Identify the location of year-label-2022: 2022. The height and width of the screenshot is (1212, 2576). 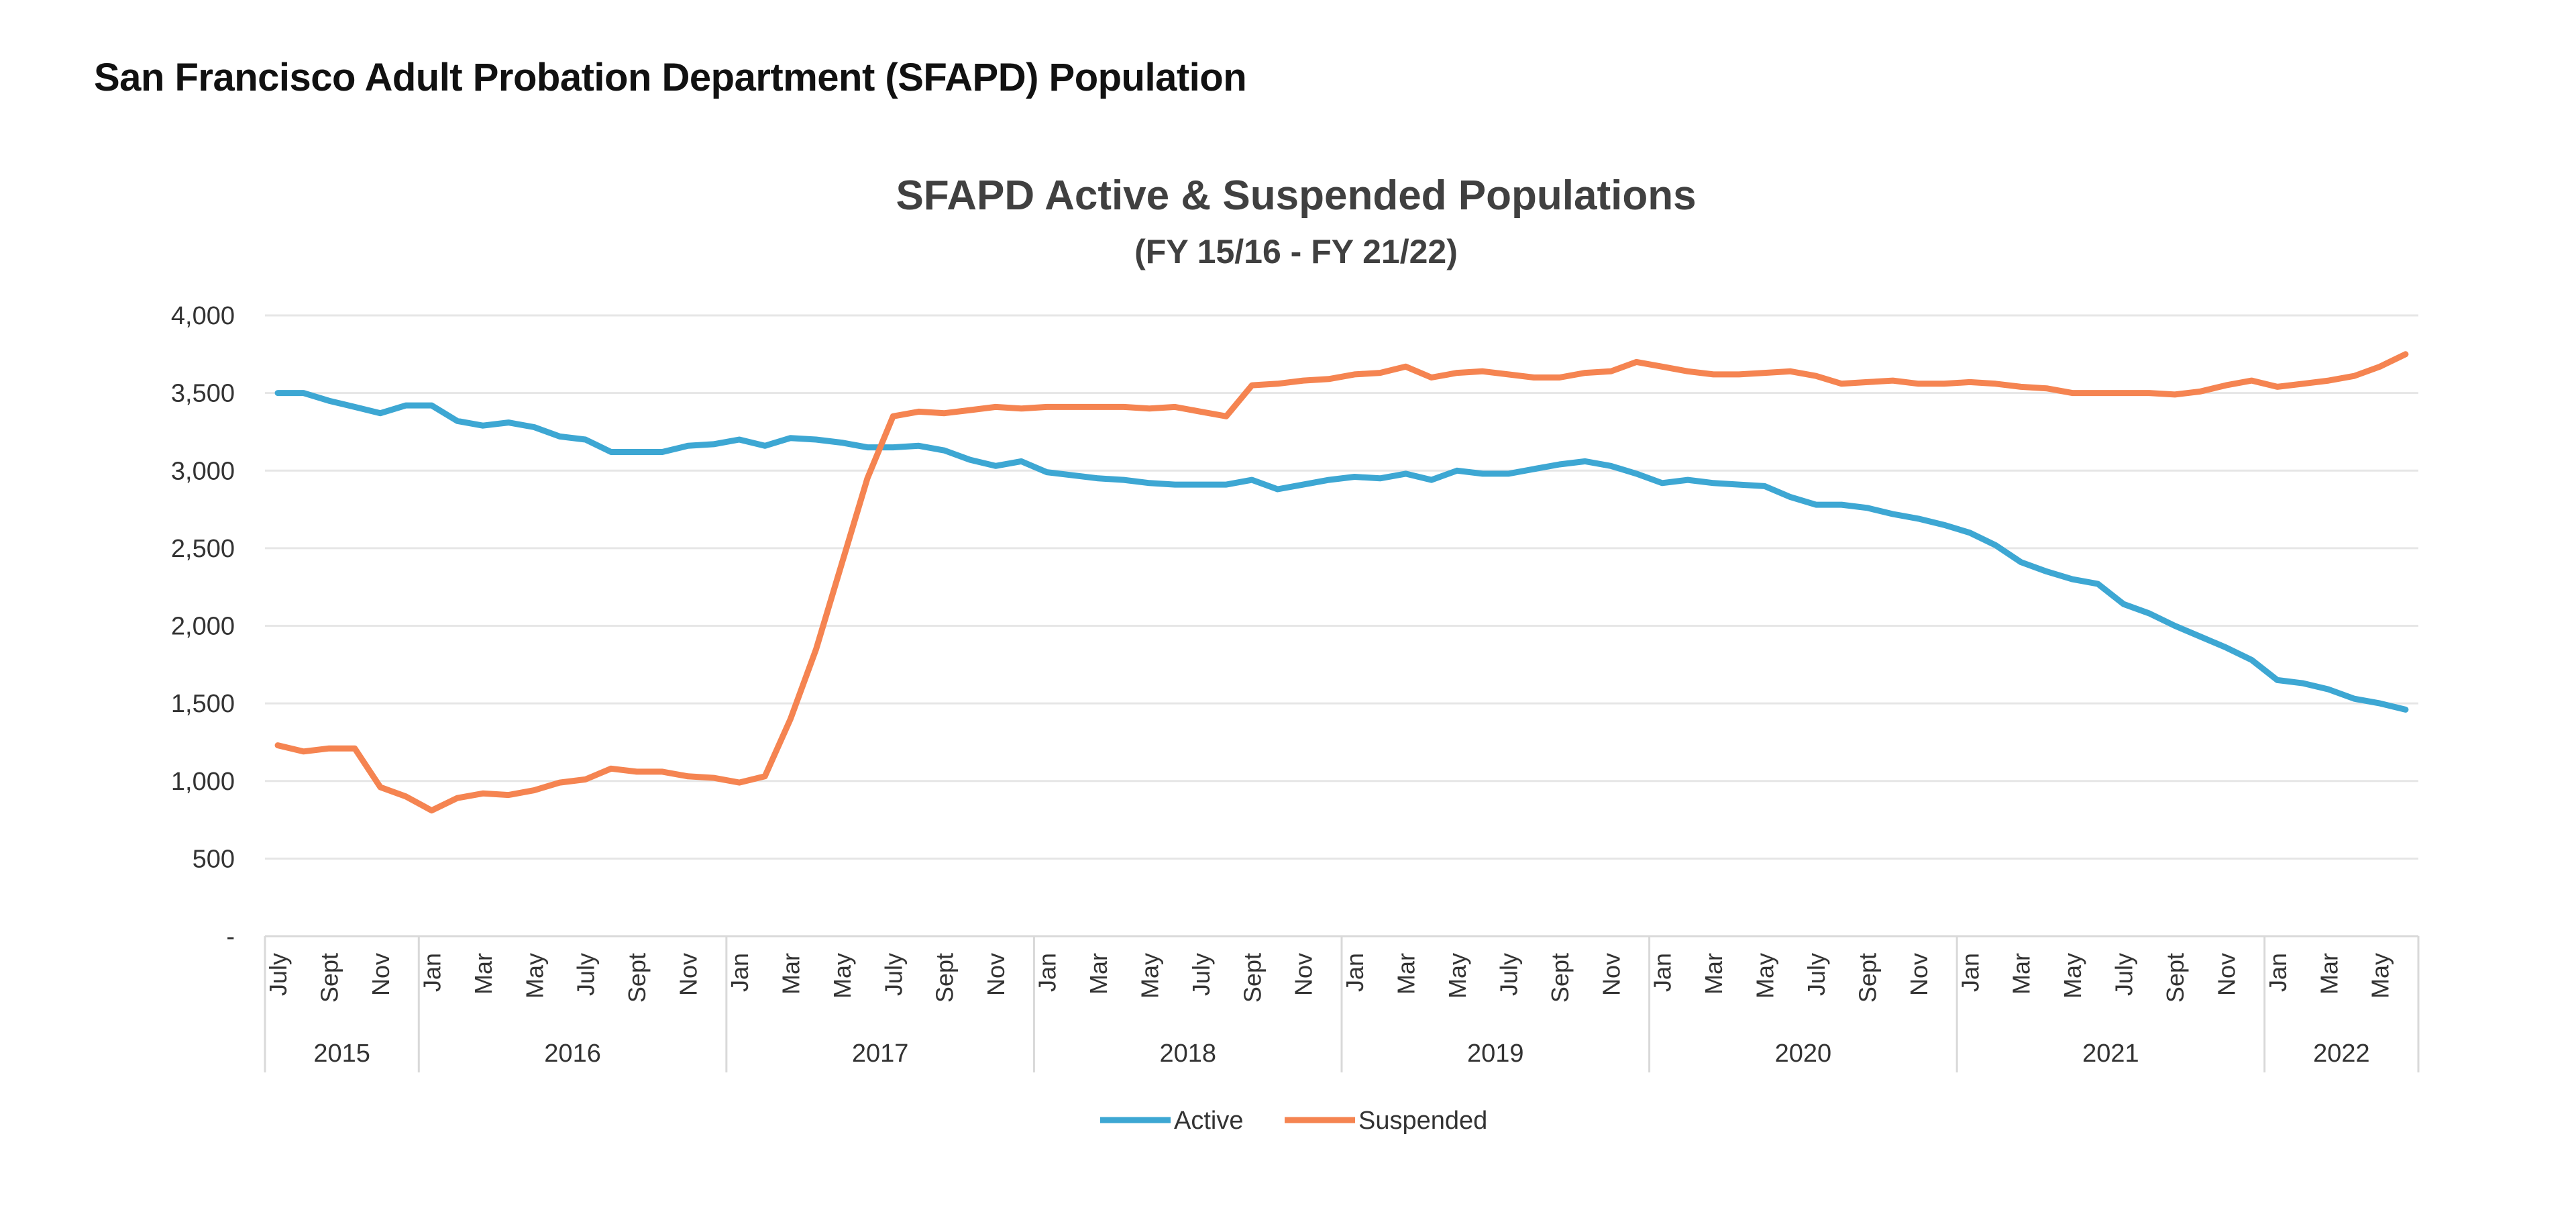
(2341, 1054).